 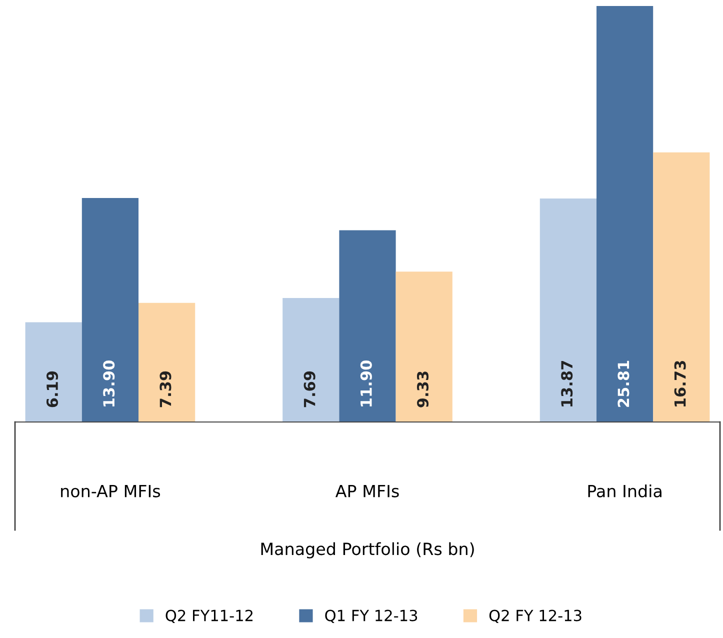 I want to click on data-label: 9.33, so click(x=422, y=390).